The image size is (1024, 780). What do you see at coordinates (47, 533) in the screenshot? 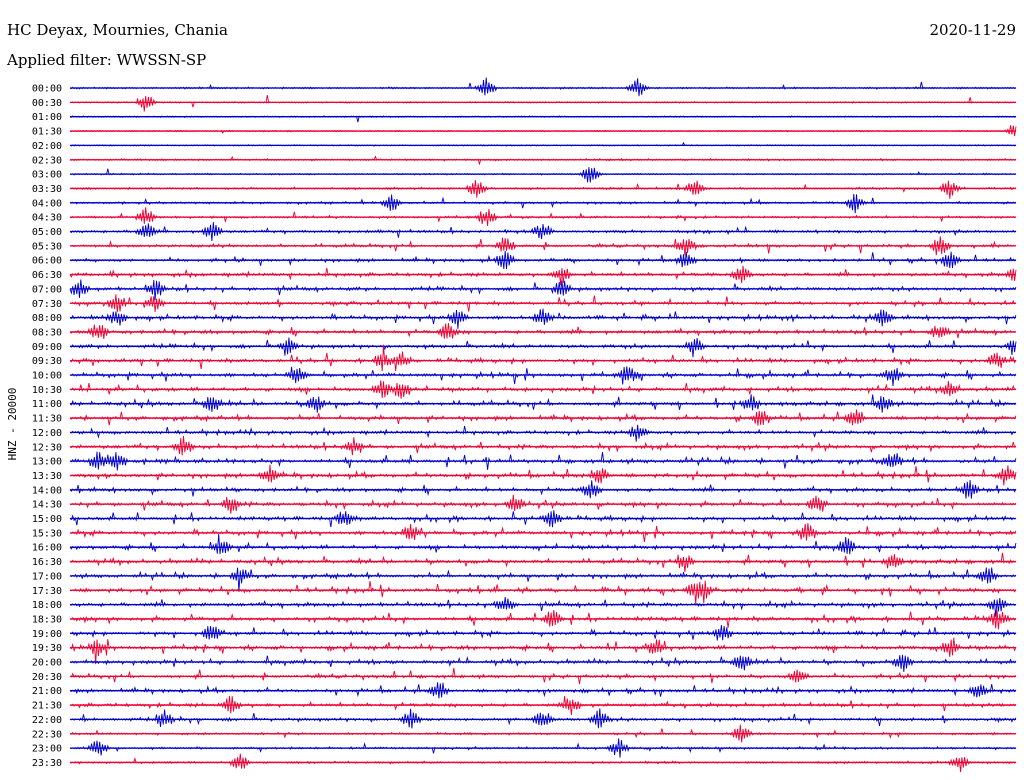
I see `row-time-label: 15:30` at bounding box center [47, 533].